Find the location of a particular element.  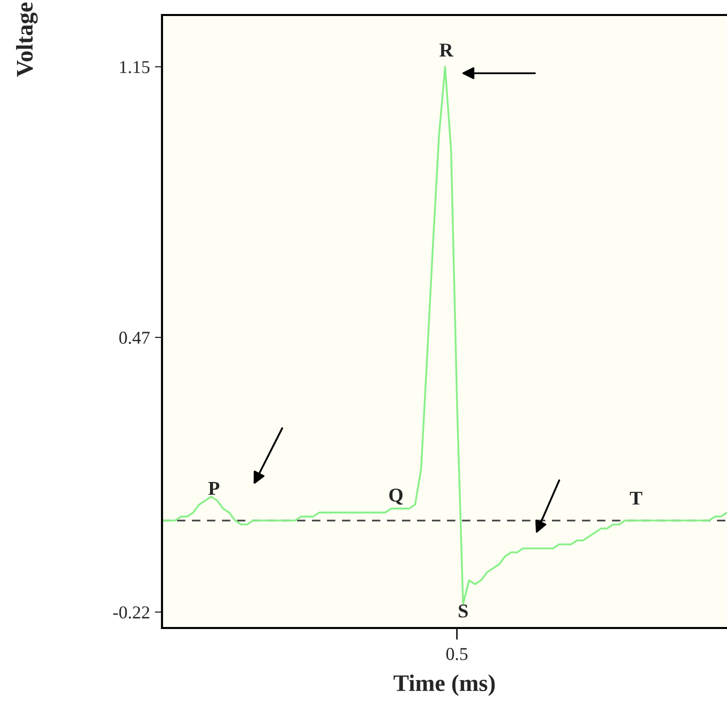

annotation: T is located at coordinates (636, 498).